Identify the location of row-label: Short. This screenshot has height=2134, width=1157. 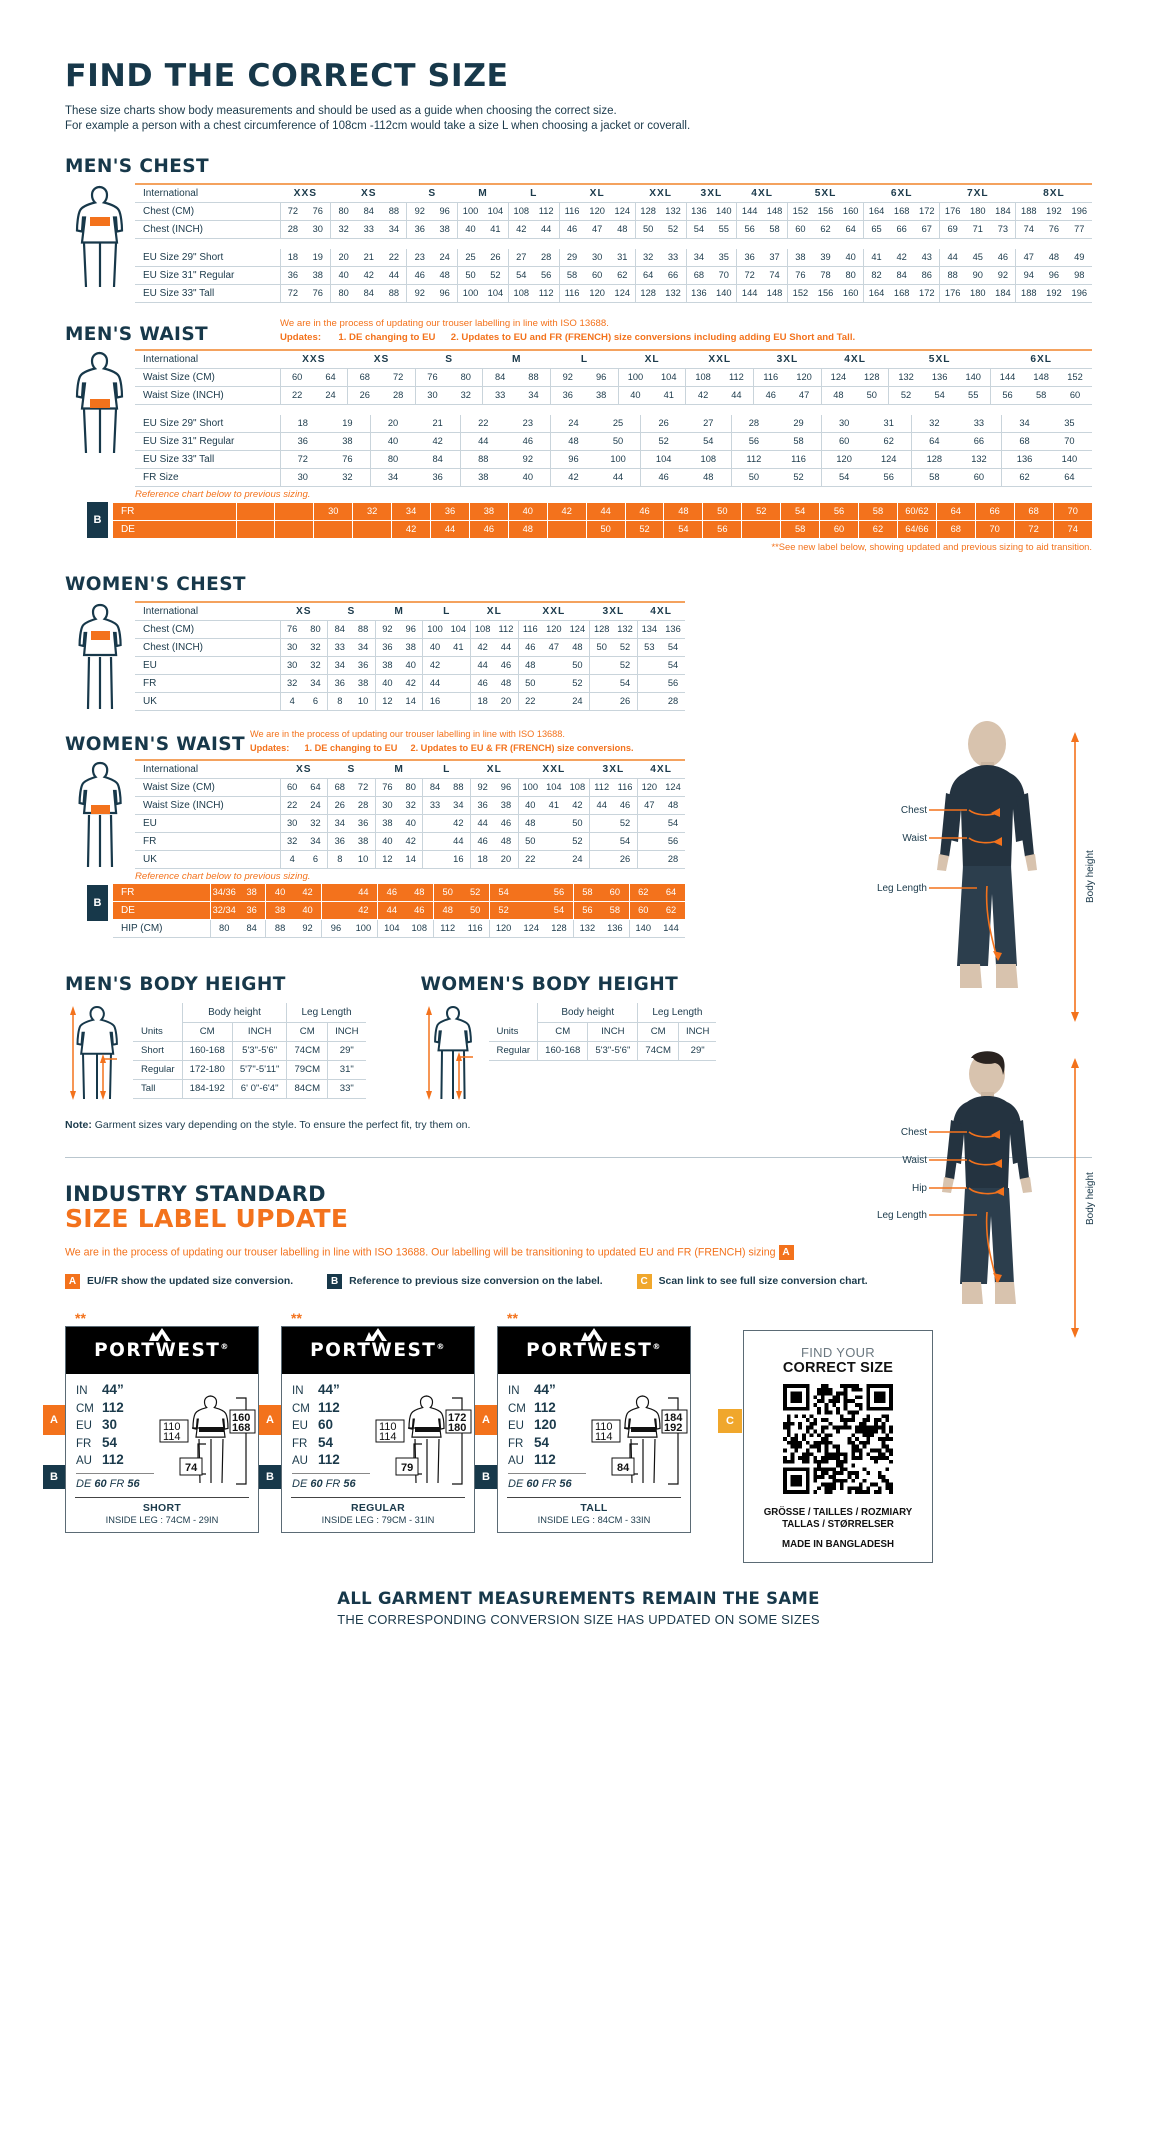
(158, 1051).